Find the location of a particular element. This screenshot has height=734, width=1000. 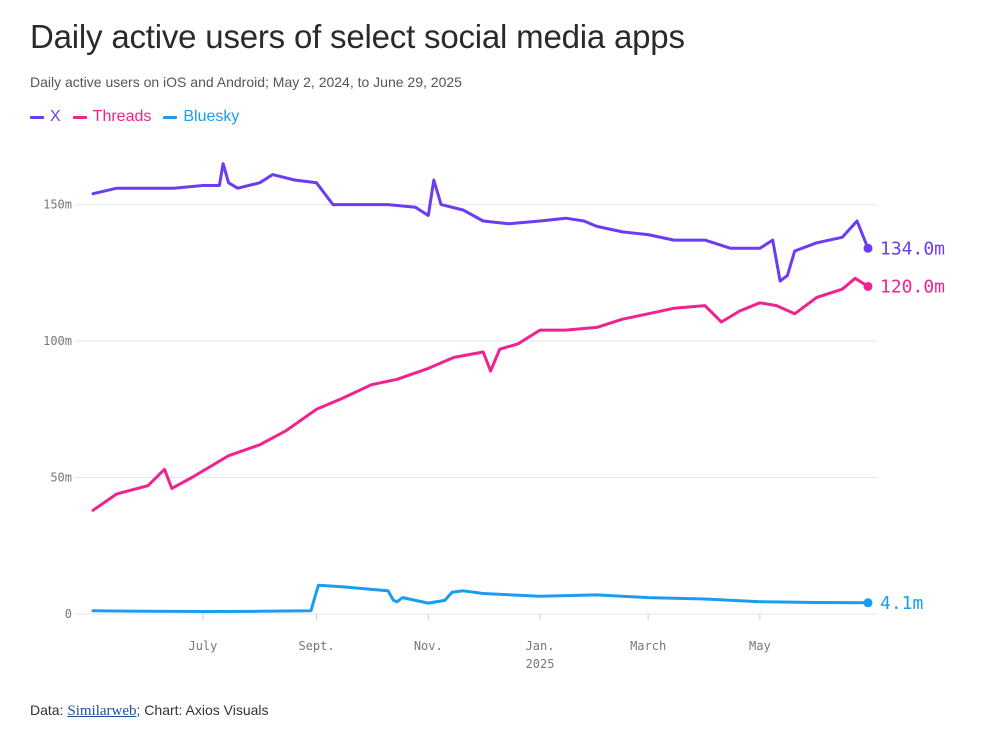

series-end-label-threads: 120.0m is located at coordinates (912, 286).